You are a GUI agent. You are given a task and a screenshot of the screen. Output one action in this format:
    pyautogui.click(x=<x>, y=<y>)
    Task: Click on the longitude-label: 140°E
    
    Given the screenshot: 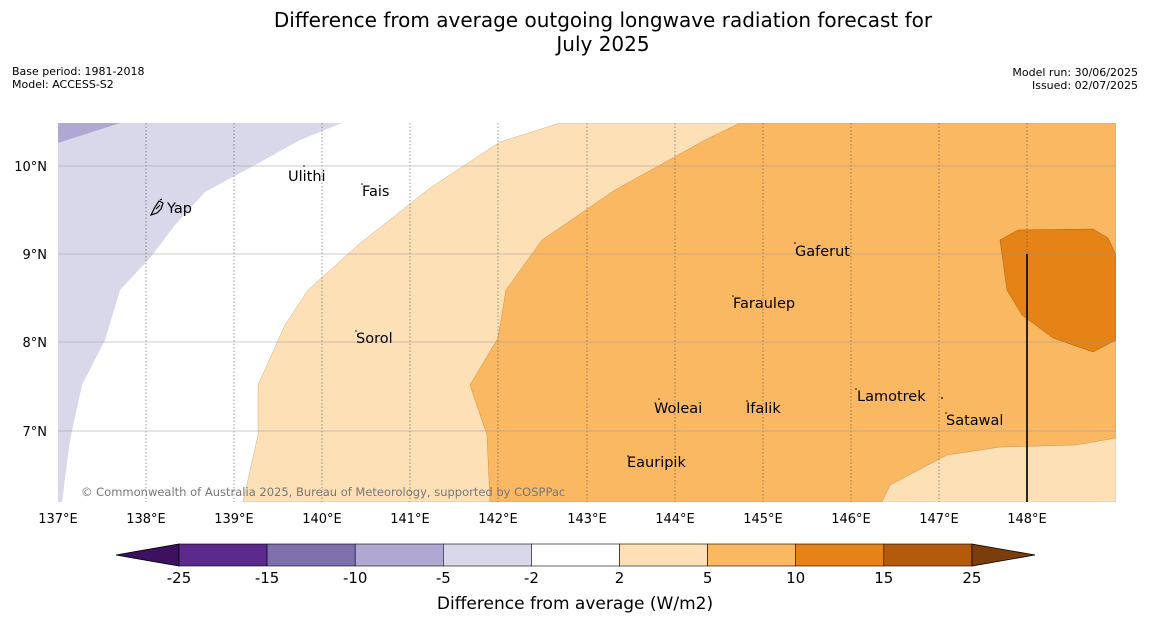 What is the action you would take?
    pyautogui.click(x=322, y=519)
    